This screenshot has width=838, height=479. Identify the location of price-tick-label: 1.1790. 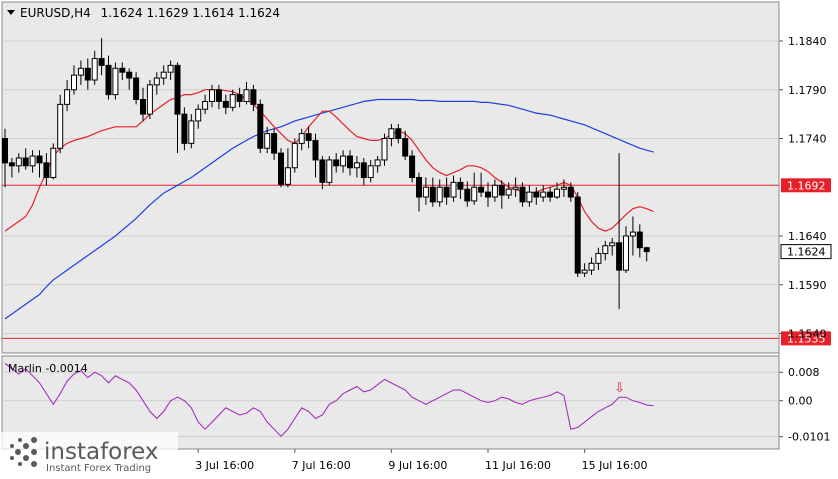
(807, 90).